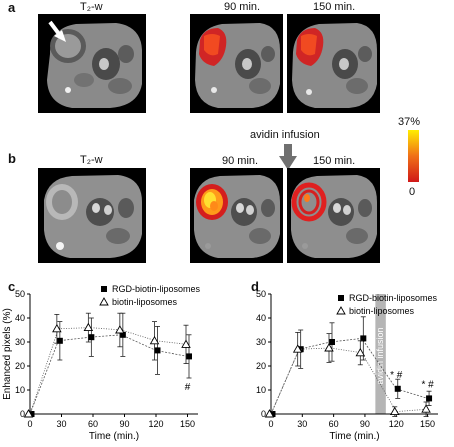 This screenshot has width=454, height=447. What do you see at coordinates (427, 424) in the screenshot?
I see `chart-d-xtick-label: 150` at bounding box center [427, 424].